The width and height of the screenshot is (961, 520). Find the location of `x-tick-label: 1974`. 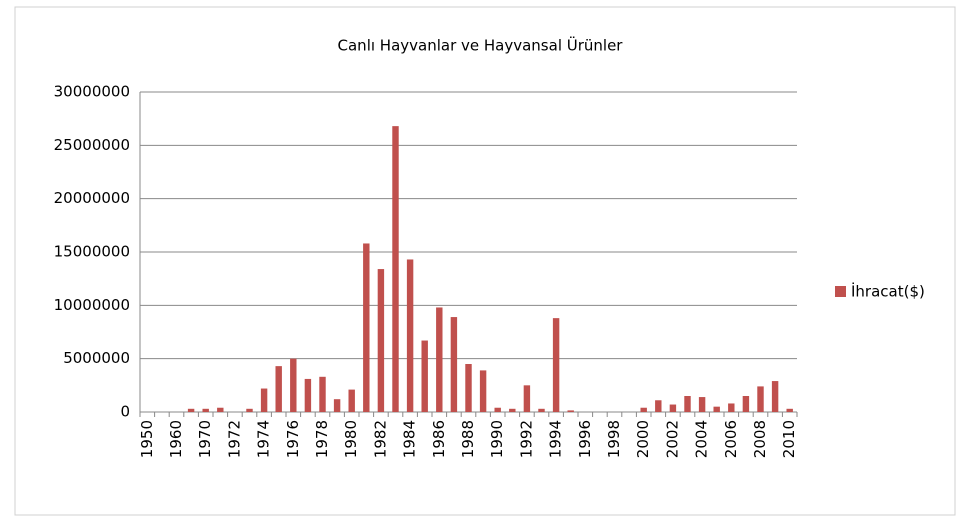

x-tick-label: 1974 is located at coordinates (264, 439).